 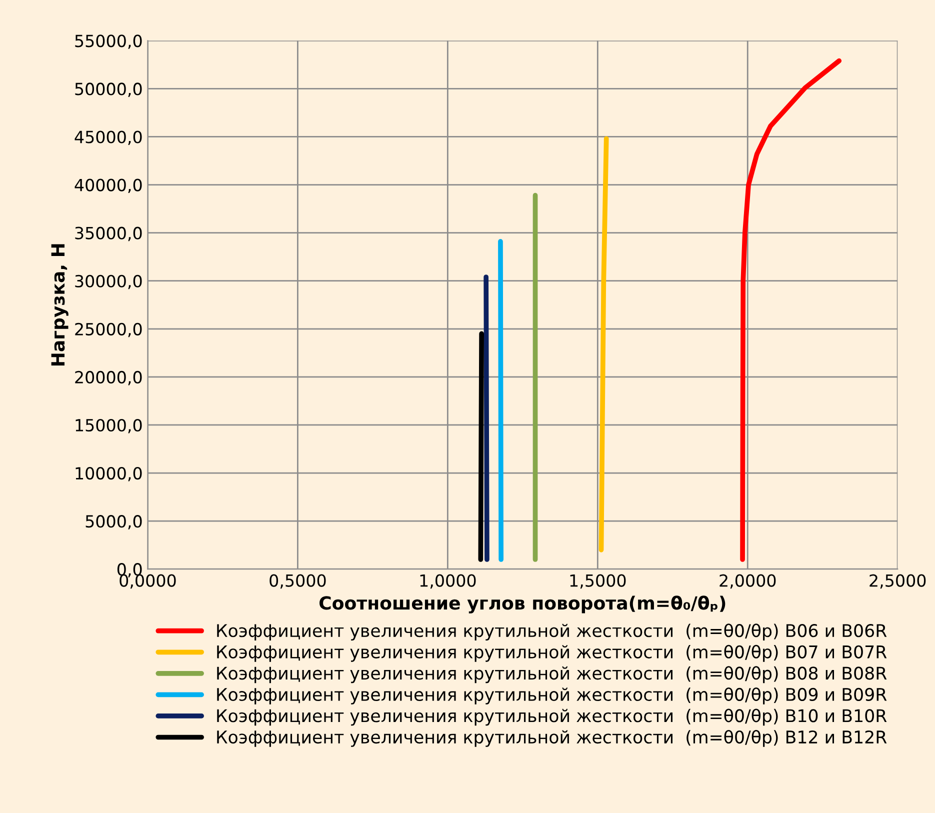 I want to click on legend-label: Коэффициент увеличения крутильной жесткости (m=θ0/θр) В08 и В08R, so click(x=552, y=675).